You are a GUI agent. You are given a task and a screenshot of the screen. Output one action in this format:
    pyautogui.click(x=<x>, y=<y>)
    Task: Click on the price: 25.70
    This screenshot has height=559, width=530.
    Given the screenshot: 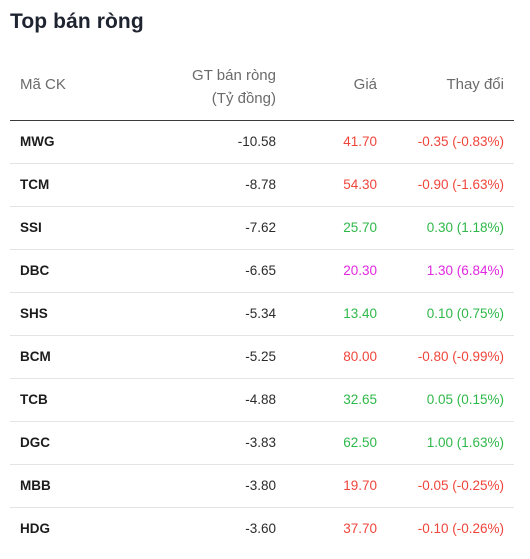 What is the action you would take?
    pyautogui.click(x=360, y=227)
    